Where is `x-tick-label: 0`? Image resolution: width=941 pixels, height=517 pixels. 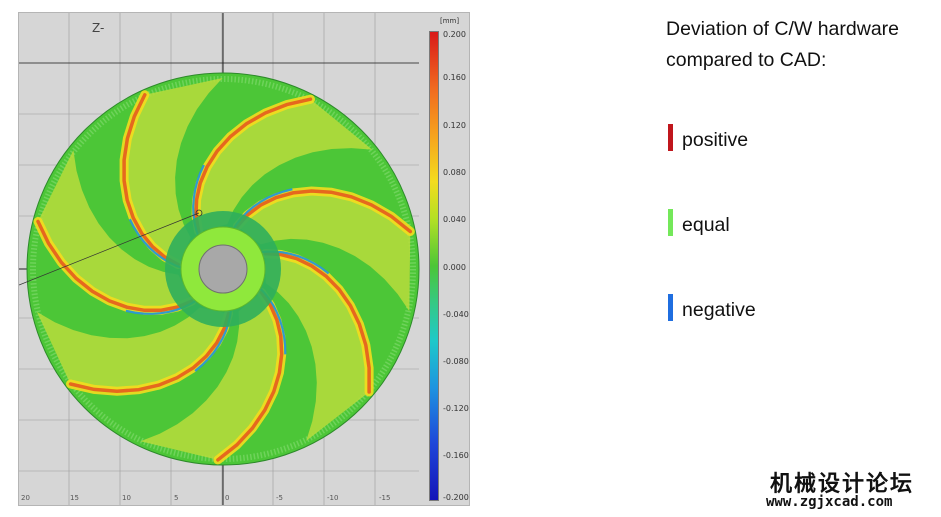
x-tick-label: 0 is located at coordinates (227, 498).